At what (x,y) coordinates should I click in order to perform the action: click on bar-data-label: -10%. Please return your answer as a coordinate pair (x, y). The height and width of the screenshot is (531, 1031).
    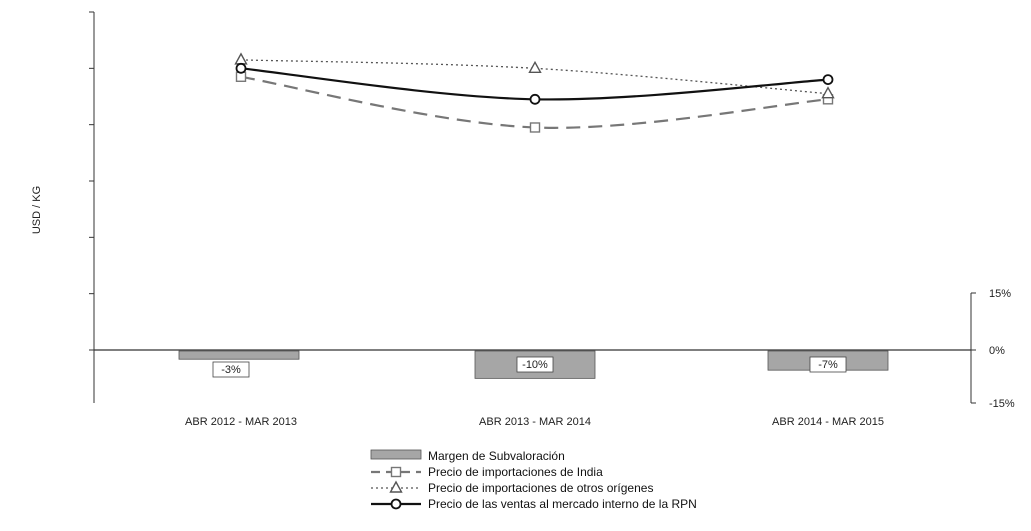
    Looking at the image, I should click on (535, 365).